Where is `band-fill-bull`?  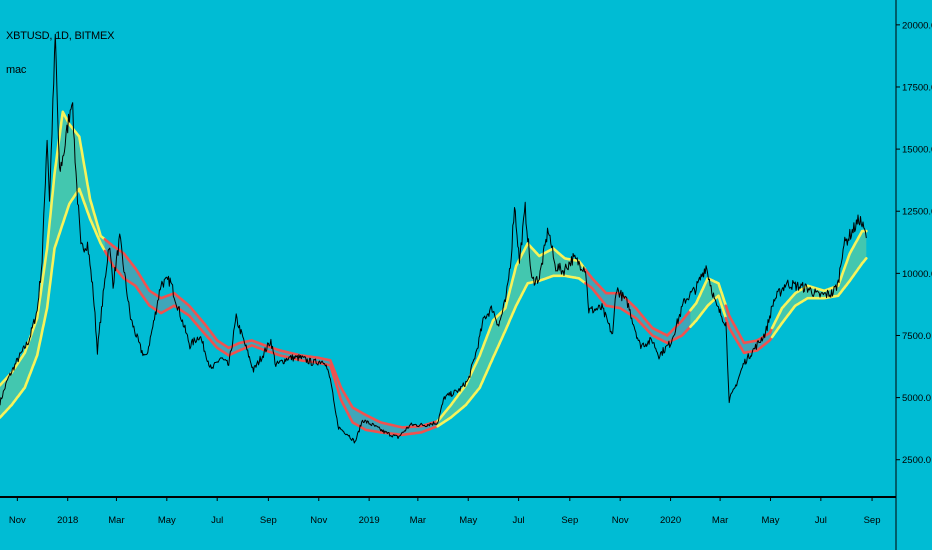 band-fill-bull is located at coordinates (511, 335).